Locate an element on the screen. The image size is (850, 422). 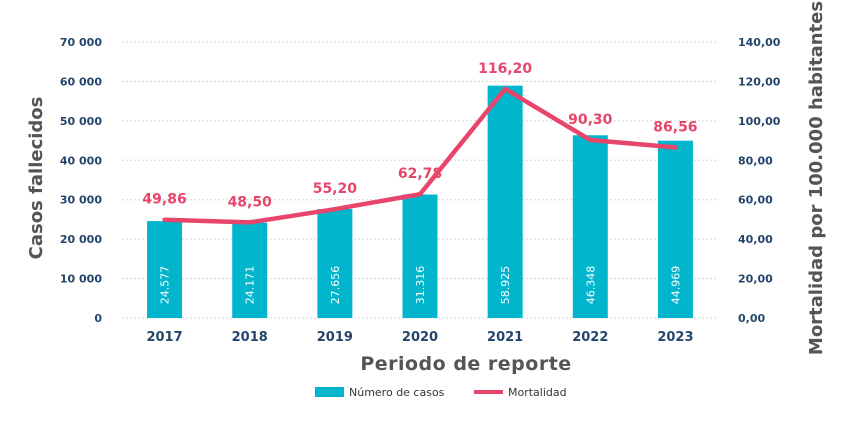
right-tick-label: 60,00 is located at coordinates (755, 200).